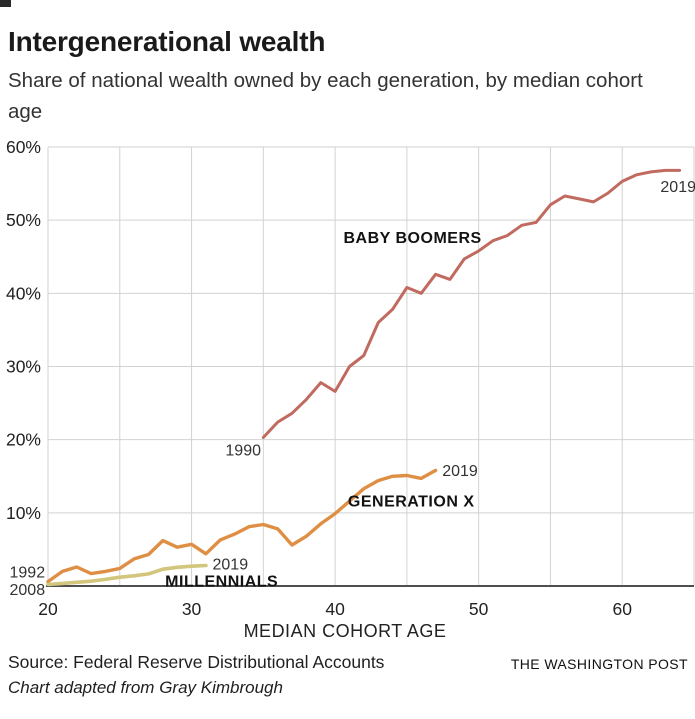 The image size is (695, 719). Describe the element at coordinates (23, 440) in the screenshot. I see `y-tick-label: 20%` at that location.